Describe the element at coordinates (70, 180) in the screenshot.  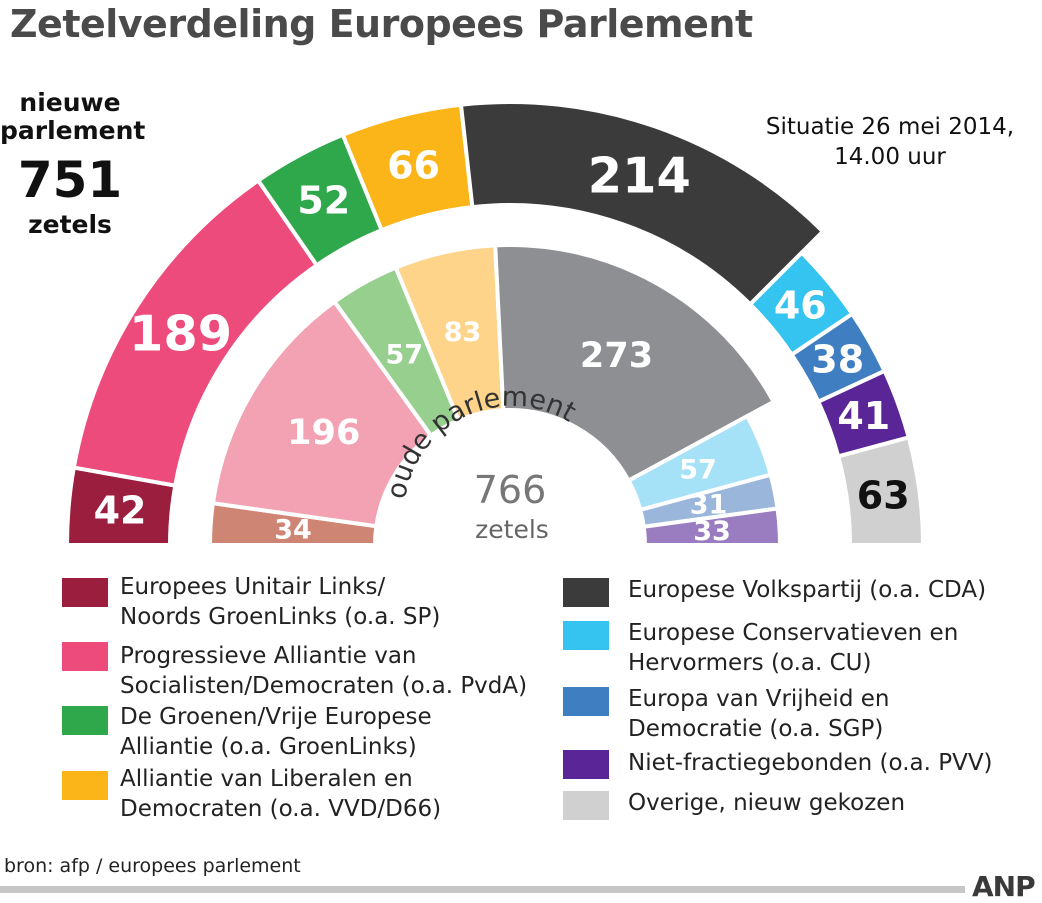
I see `new-parliament-total: 751` at that location.